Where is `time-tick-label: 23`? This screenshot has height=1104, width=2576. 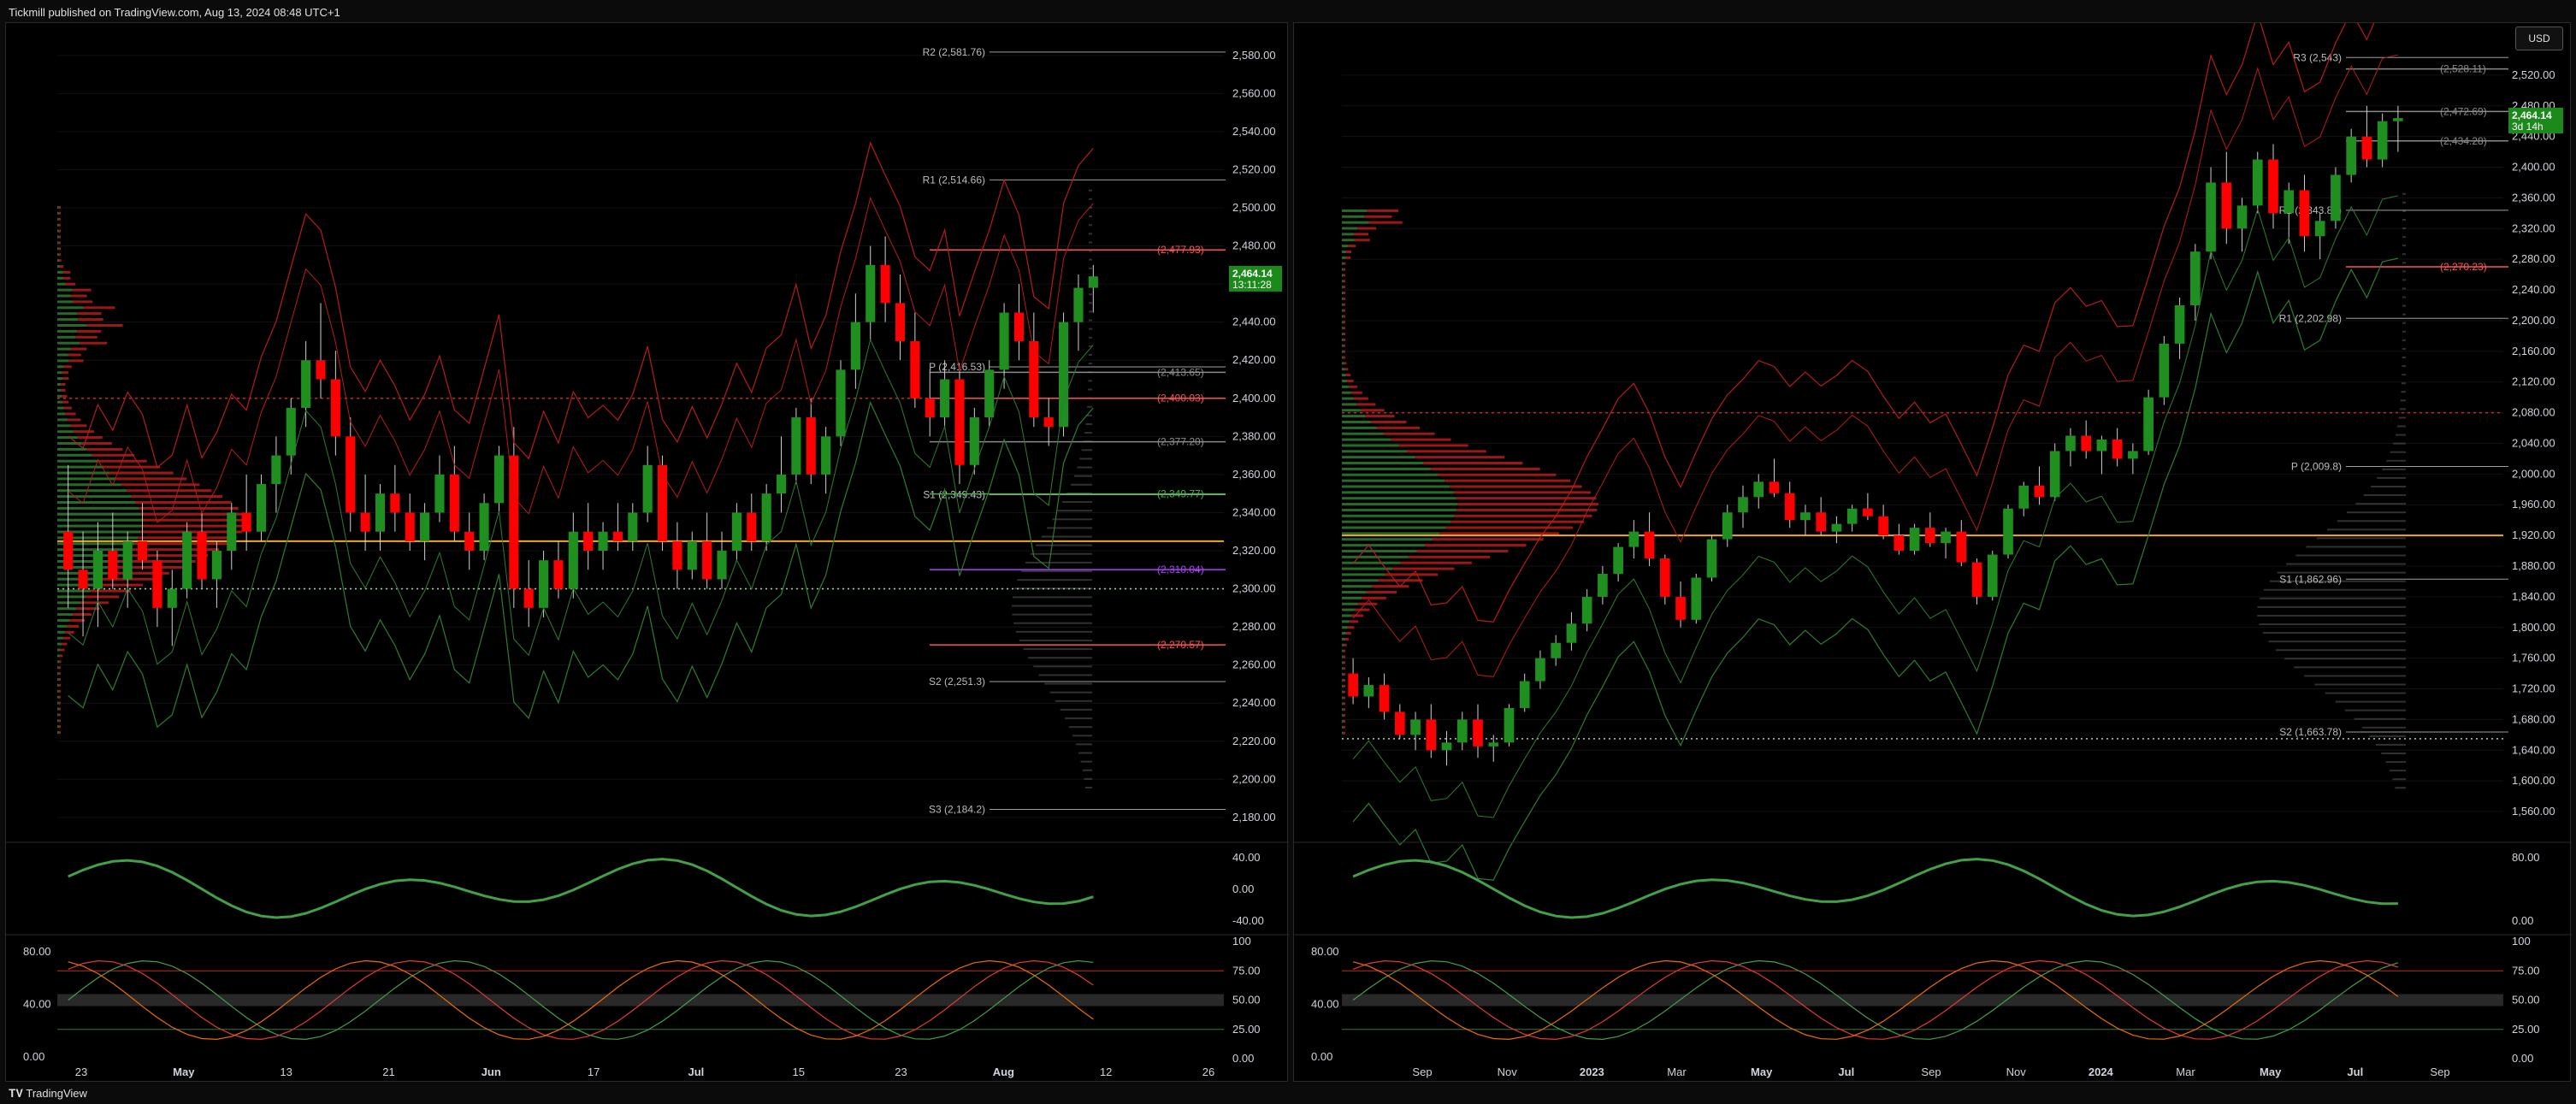
time-tick-label: 23 is located at coordinates (81, 1072).